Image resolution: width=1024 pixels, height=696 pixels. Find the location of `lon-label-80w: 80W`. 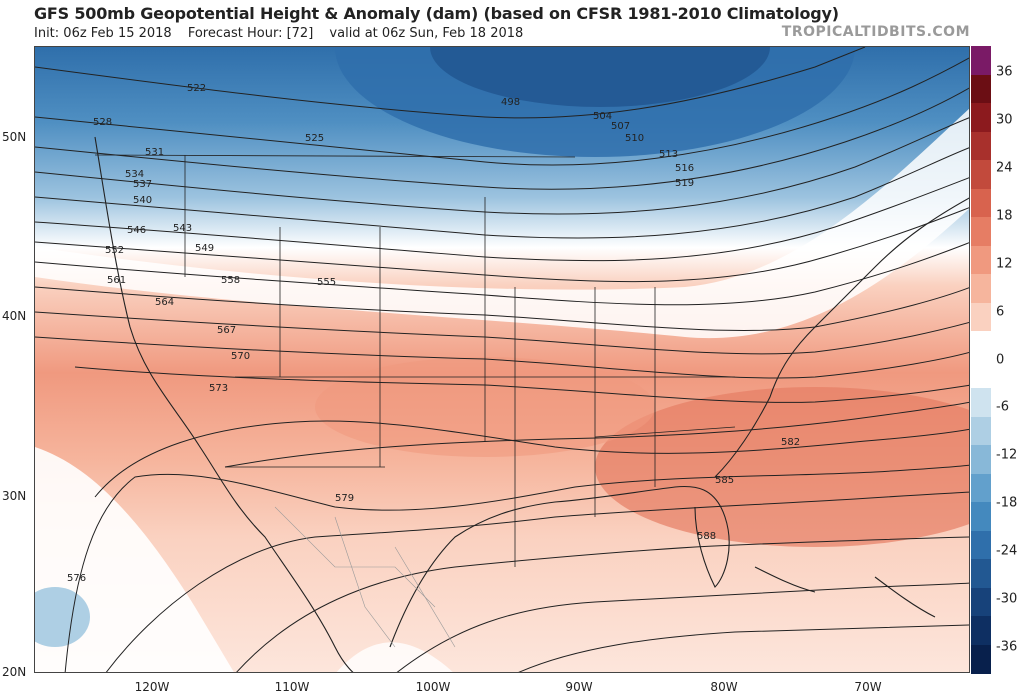

lon-label-80w: 80W is located at coordinates (724, 687).